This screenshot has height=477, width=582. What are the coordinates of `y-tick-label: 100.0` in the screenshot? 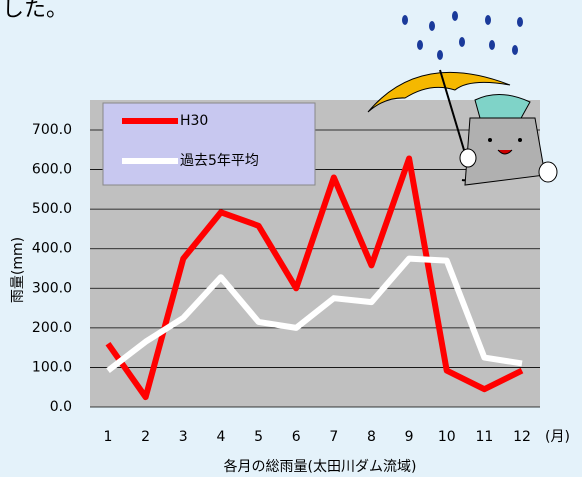 It's located at (52, 367).